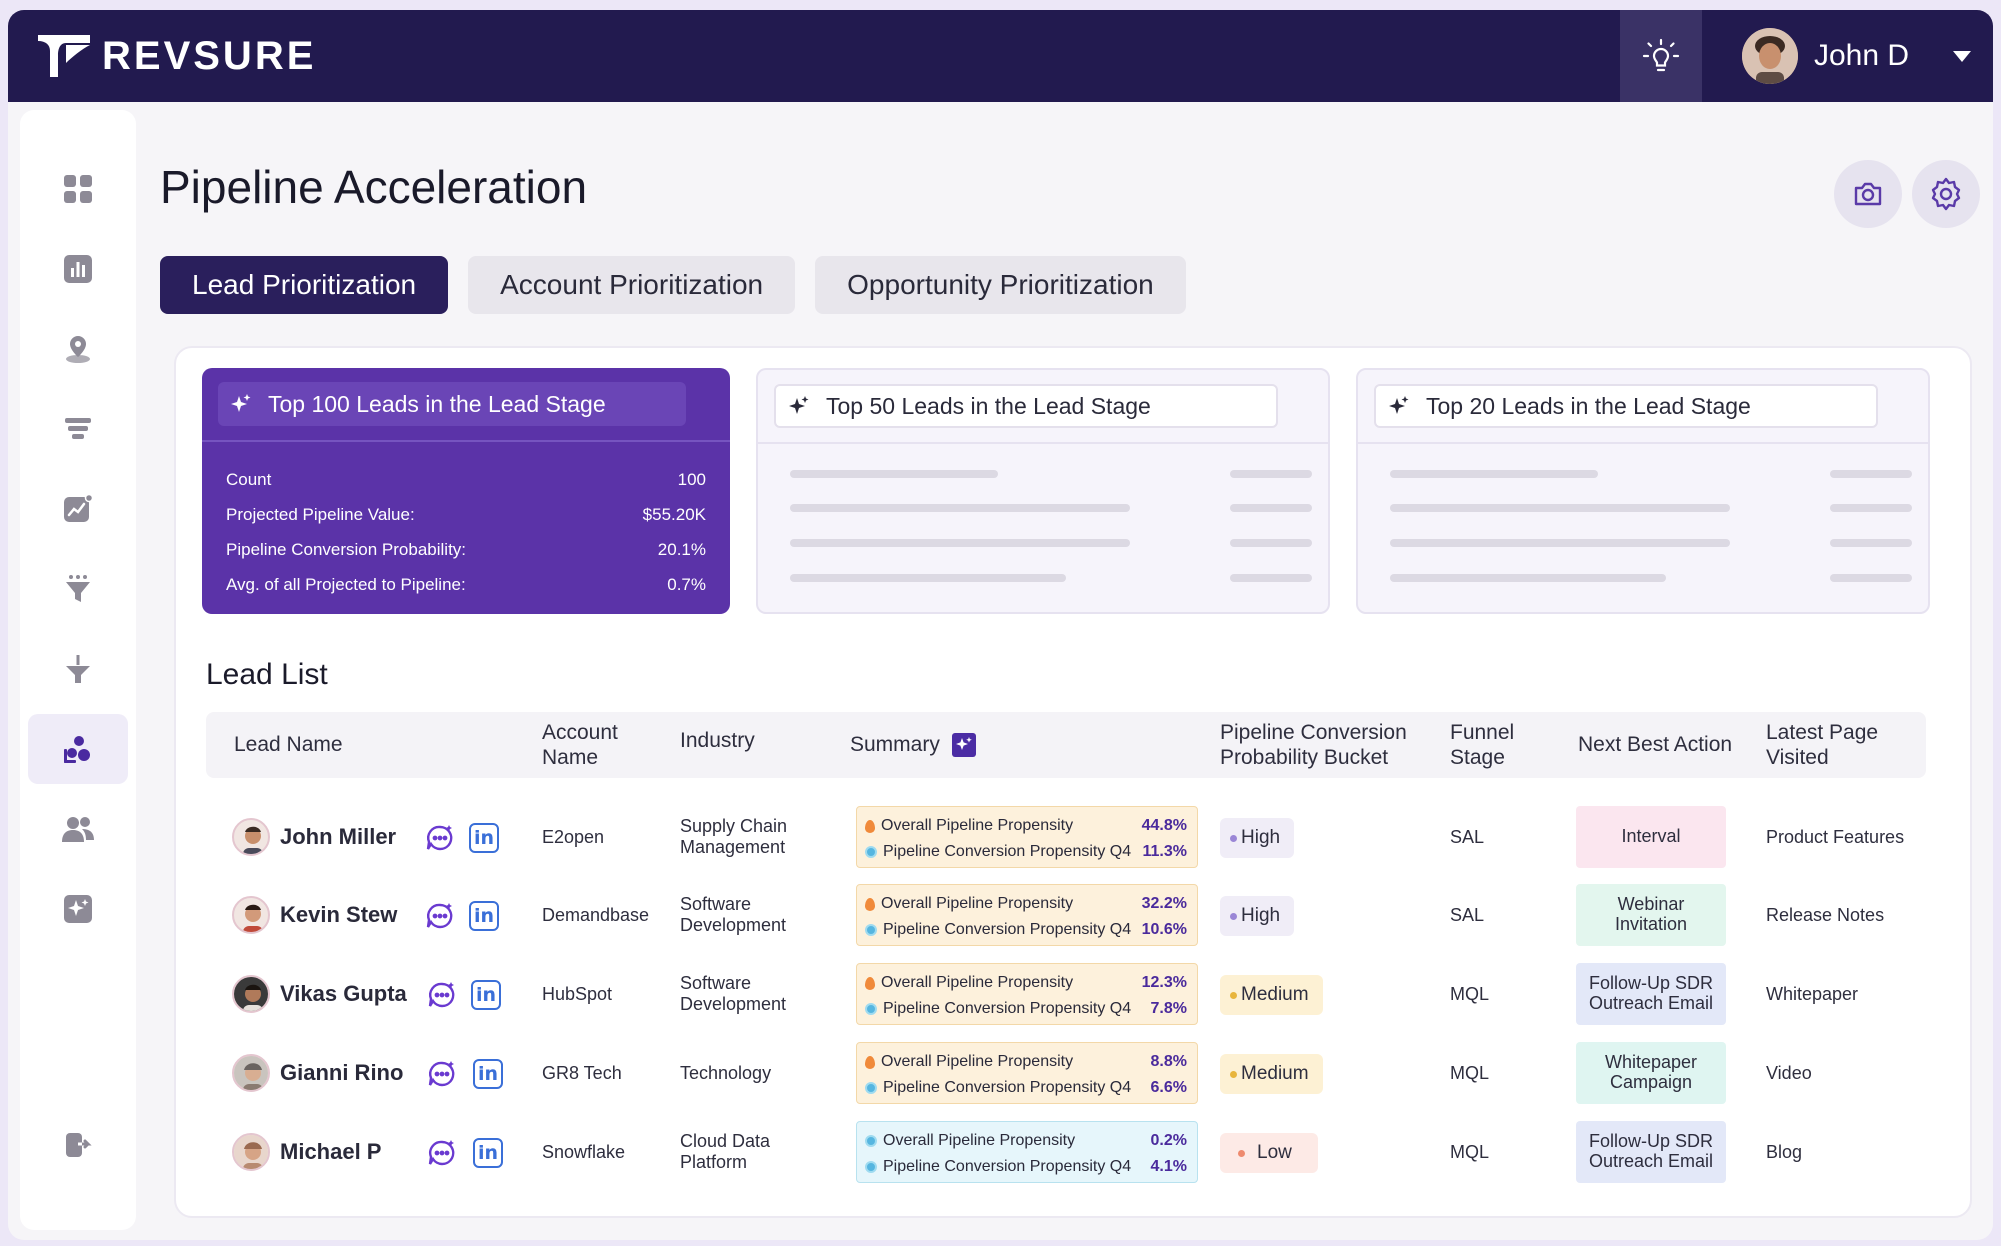 Image resolution: width=2001 pixels, height=1246 pixels. What do you see at coordinates (1770, 56) in the screenshot?
I see `user-avatar` at bounding box center [1770, 56].